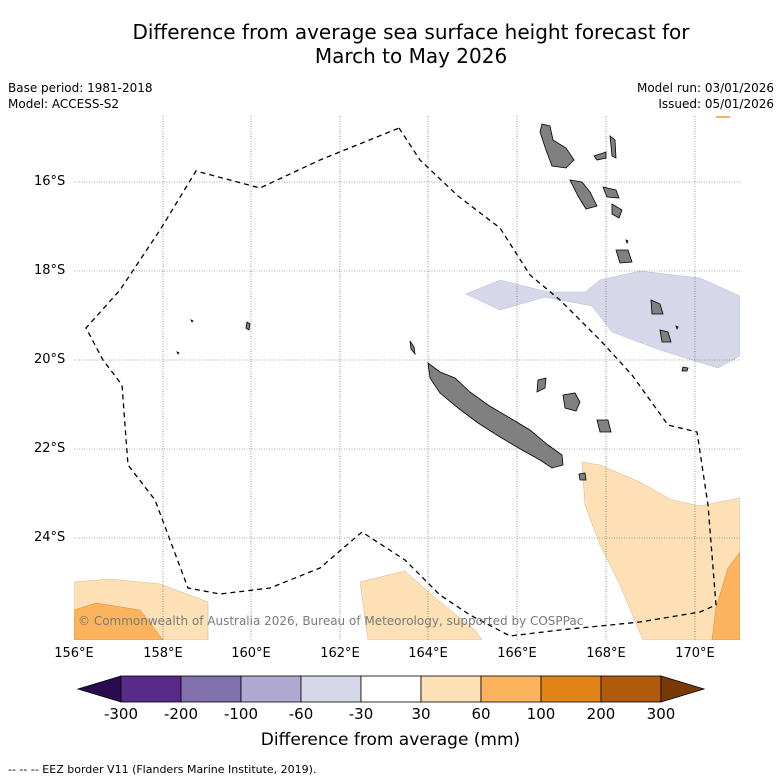 The height and width of the screenshot is (781, 781). Describe the element at coordinates (571, 402) in the screenshot. I see `lifou` at that location.